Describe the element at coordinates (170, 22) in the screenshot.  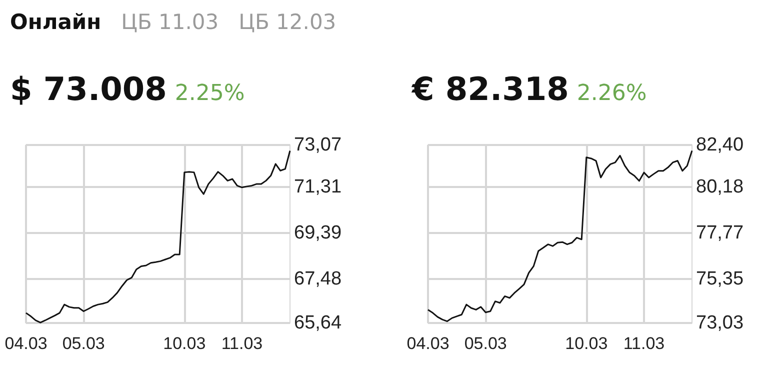
I see `text: ЦБ 11.03` at that location.